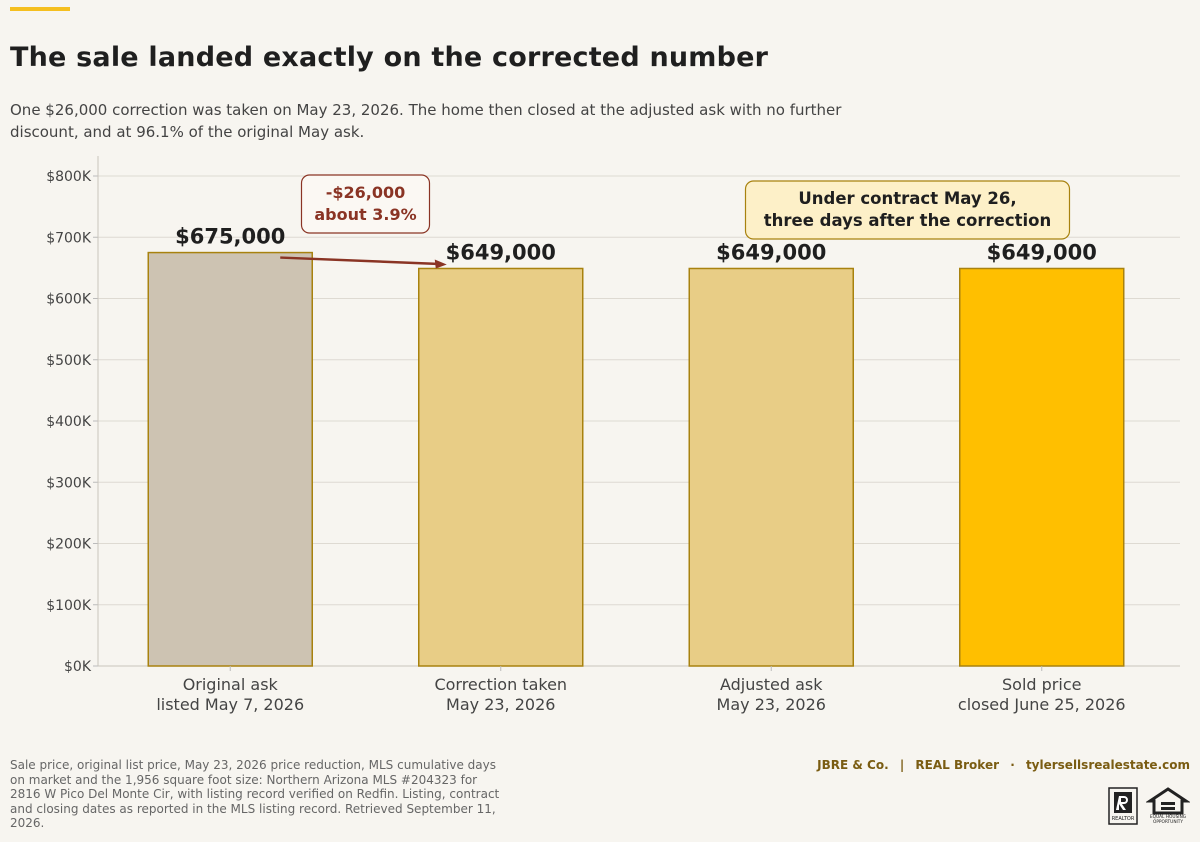  I want to click on contract-callout-box, so click(907, 210).